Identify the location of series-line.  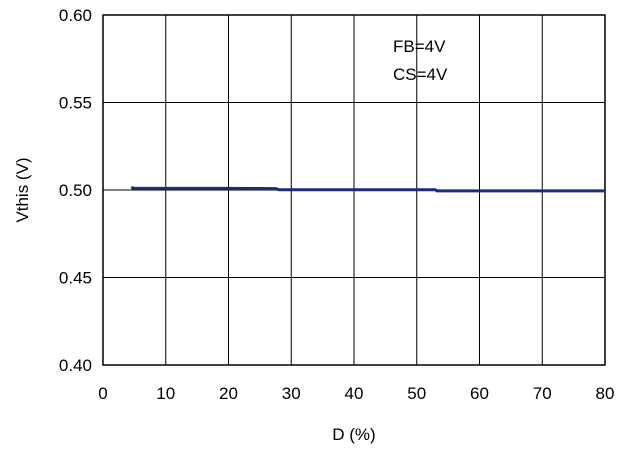
(367, 189).